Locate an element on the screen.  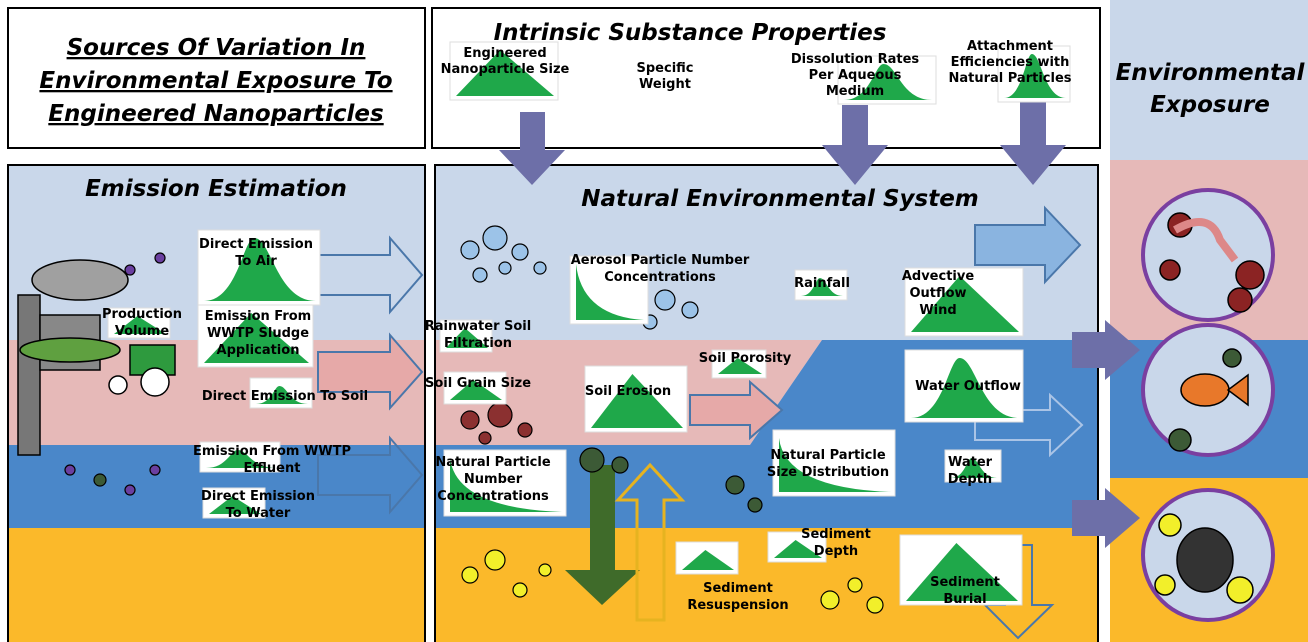
label-line: Water Outflow is located at coordinates (968, 386).